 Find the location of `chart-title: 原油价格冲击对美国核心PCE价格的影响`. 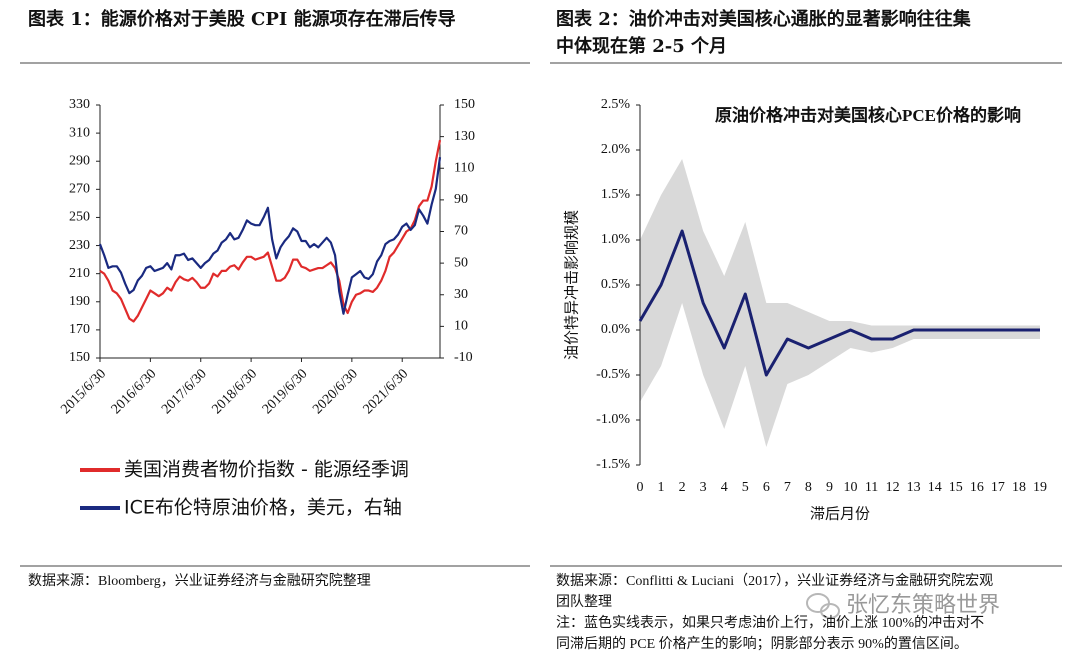

chart-title: 原油价格冲击对美国核心PCE价格的影响 is located at coordinates (868, 115).